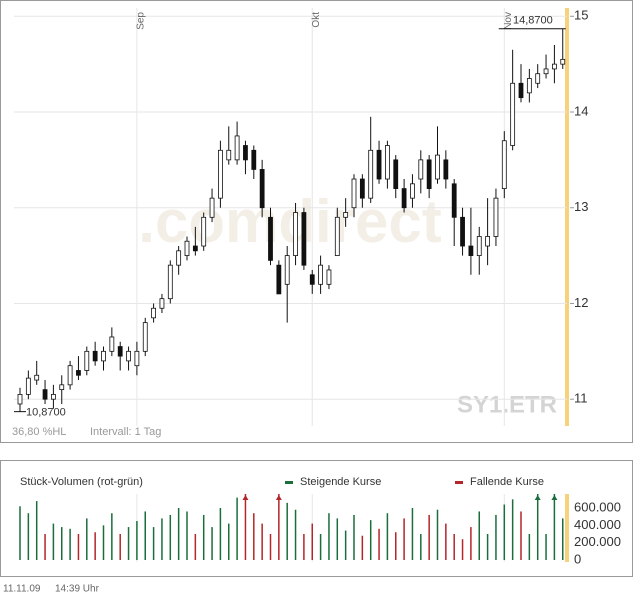  Describe the element at coordinates (533, 21) in the screenshot. I see `high-label: 14,8700` at that location.